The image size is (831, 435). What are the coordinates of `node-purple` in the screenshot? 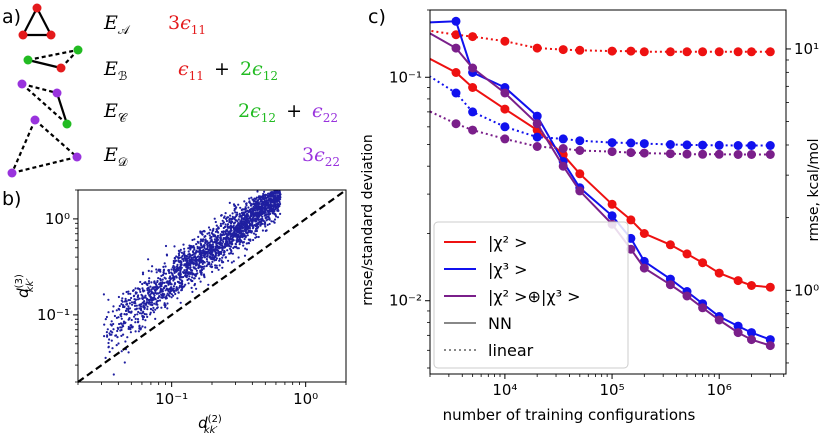 It's located at (57, 93).